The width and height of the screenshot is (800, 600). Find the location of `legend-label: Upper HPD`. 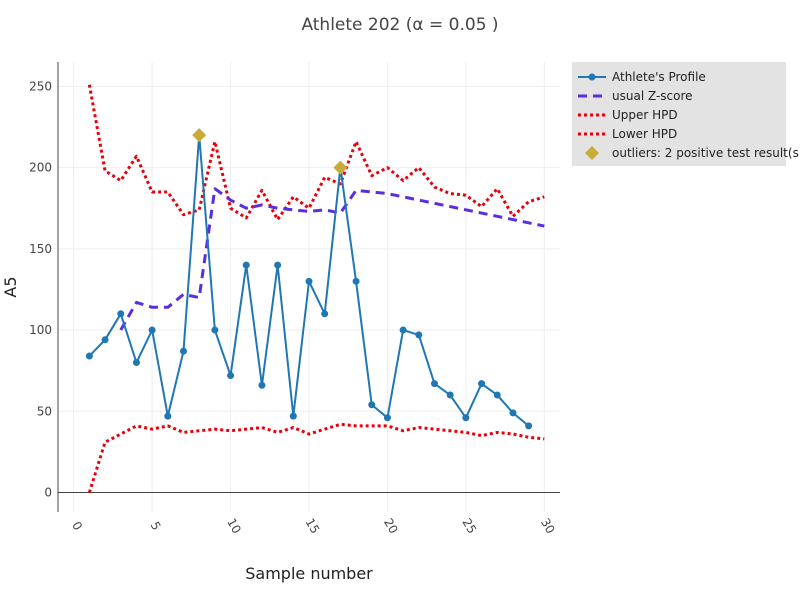

legend-label: Upper HPD is located at coordinates (645, 115).